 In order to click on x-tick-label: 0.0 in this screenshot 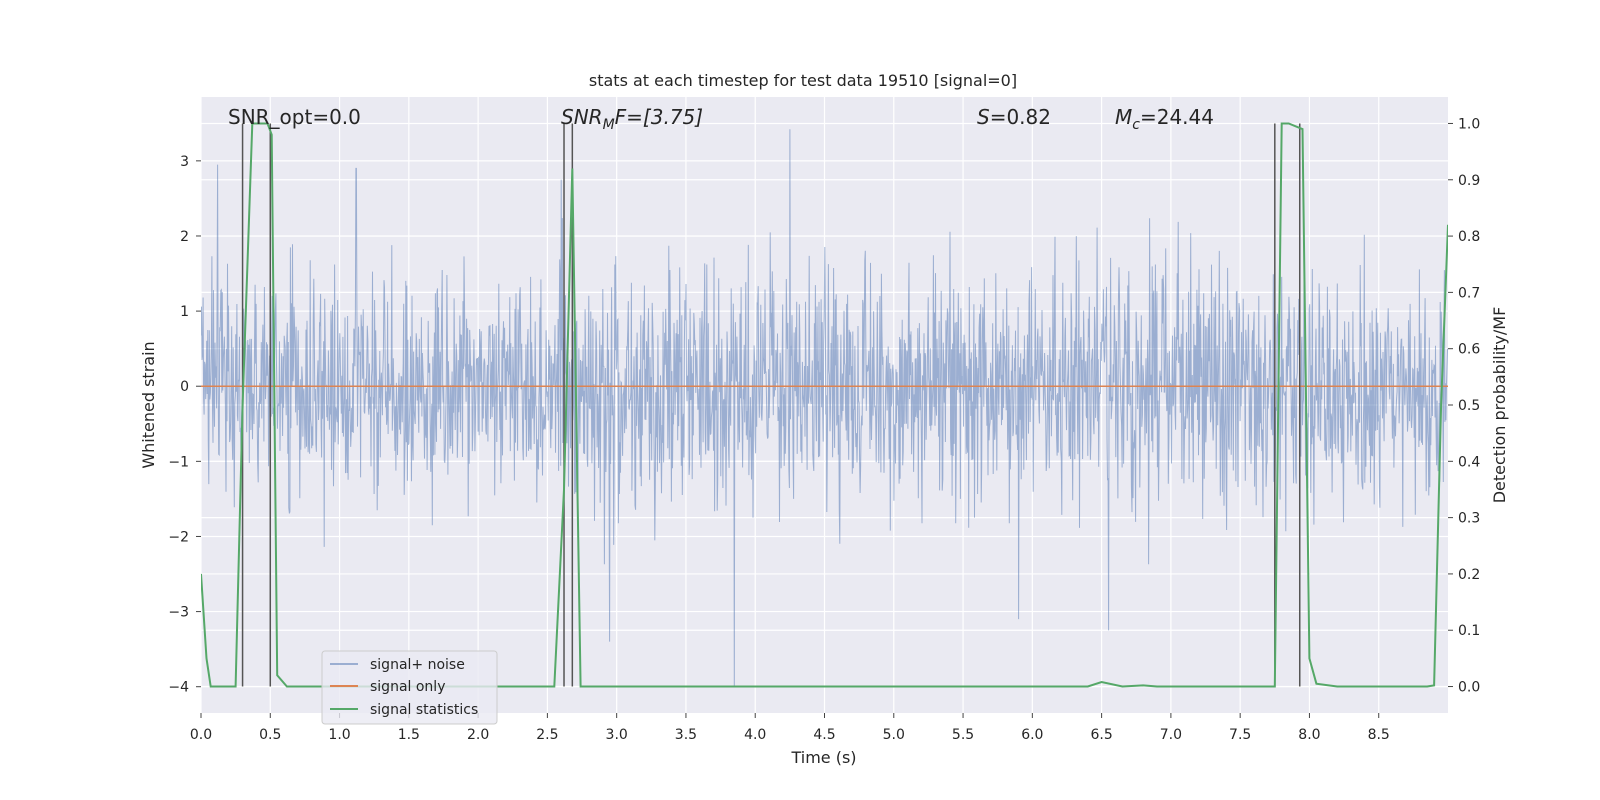, I will do `click(201, 735)`.